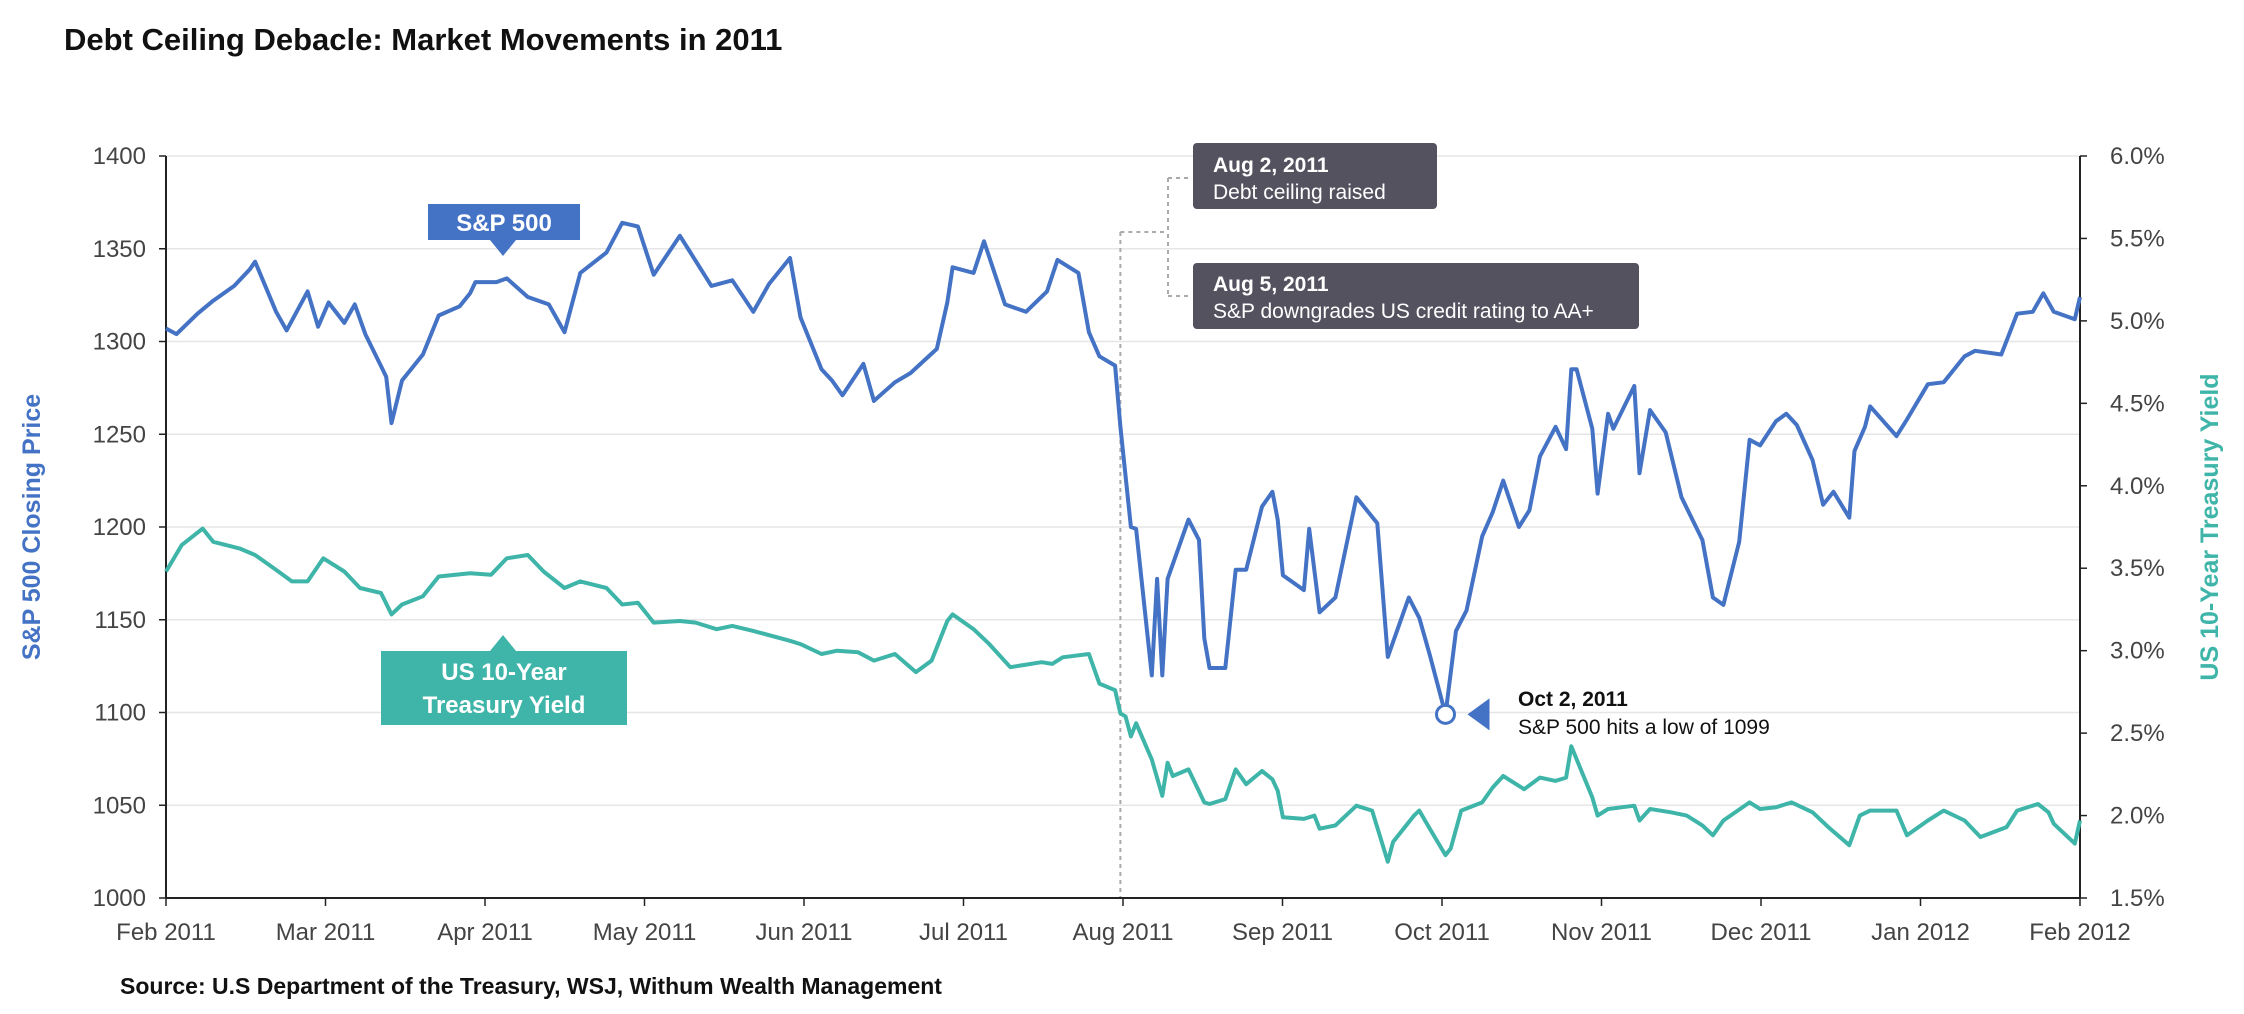 This screenshot has width=2244, height=1014. What do you see at coordinates (119, 249) in the screenshot?
I see `left-tick-label: 1350` at bounding box center [119, 249].